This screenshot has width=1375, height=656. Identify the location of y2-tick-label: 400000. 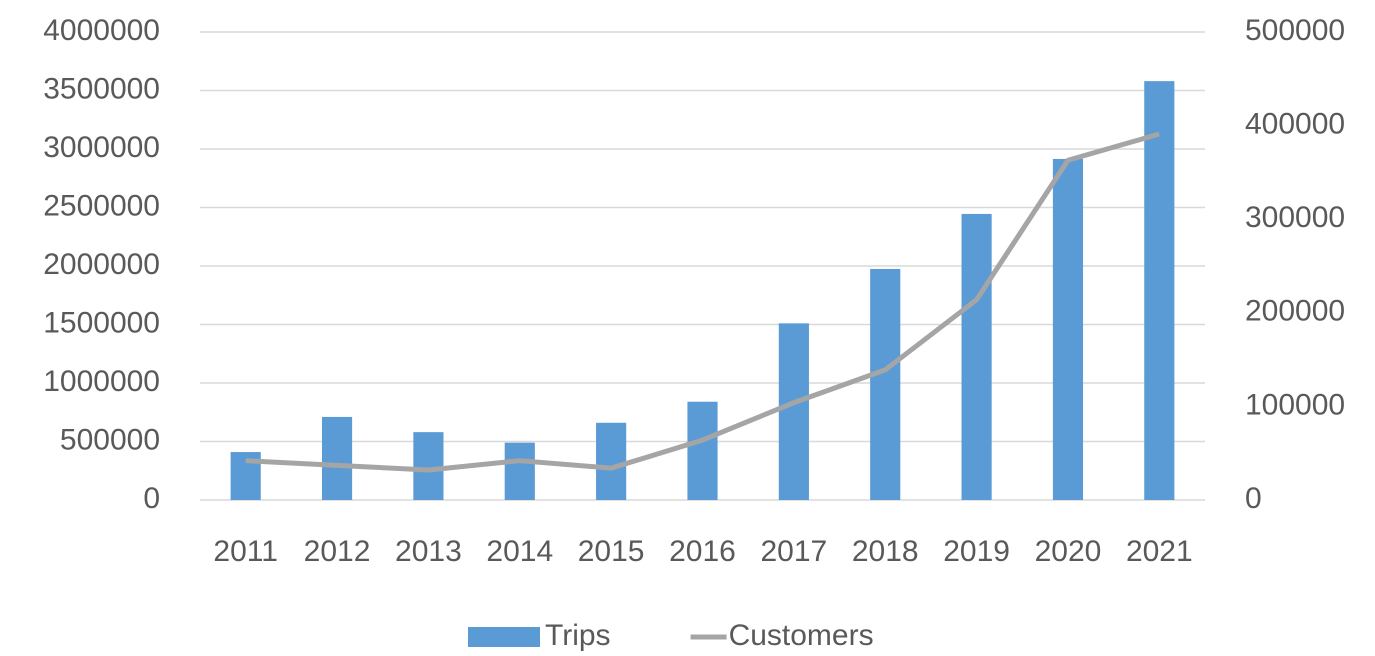
(1295, 124).